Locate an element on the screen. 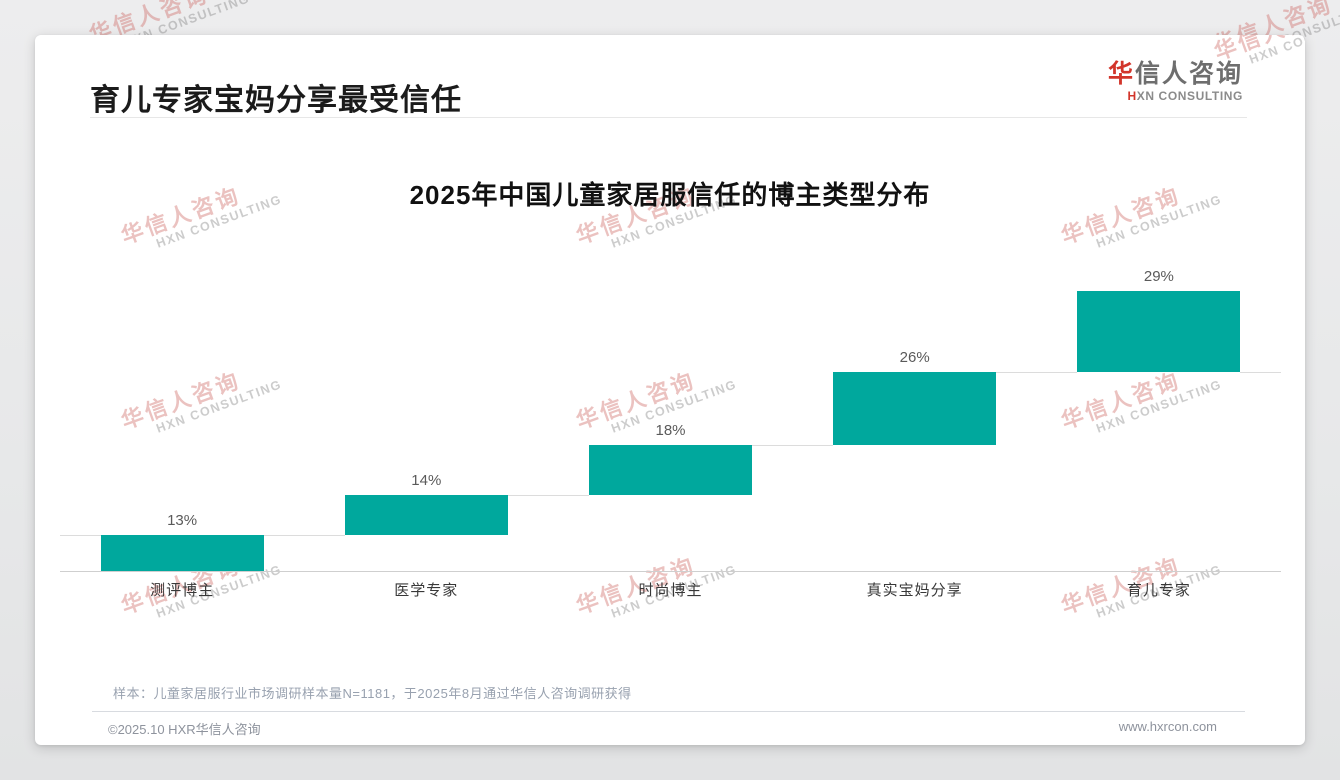 The width and height of the screenshot is (1340, 780). page-title: 育儿专家宝妈分享最受信任 is located at coordinates (276, 100).